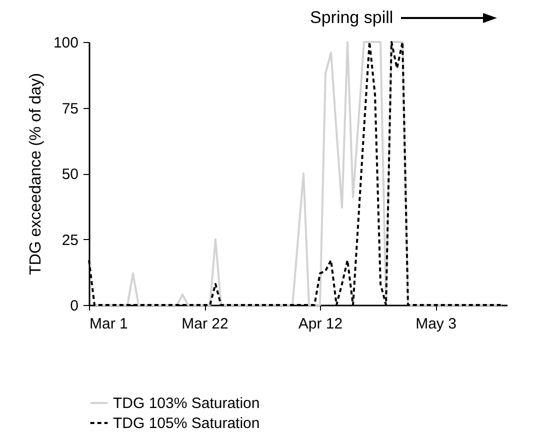 This screenshot has width=549, height=438. I want to click on x-tick-label: Apr 12, so click(320, 324).